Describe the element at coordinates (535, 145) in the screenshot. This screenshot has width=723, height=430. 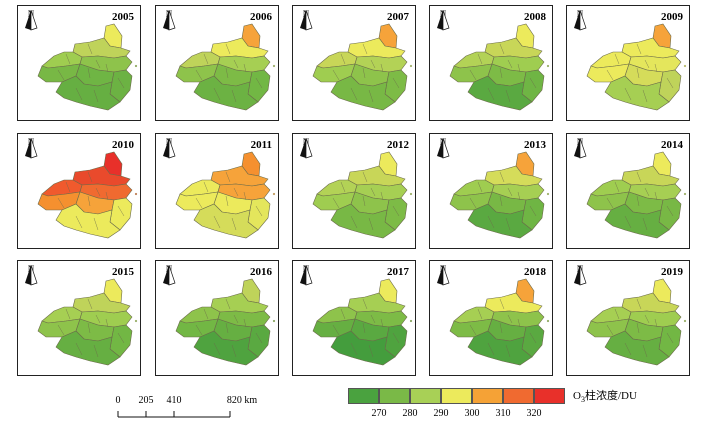
I see `year-label: 2013` at that location.